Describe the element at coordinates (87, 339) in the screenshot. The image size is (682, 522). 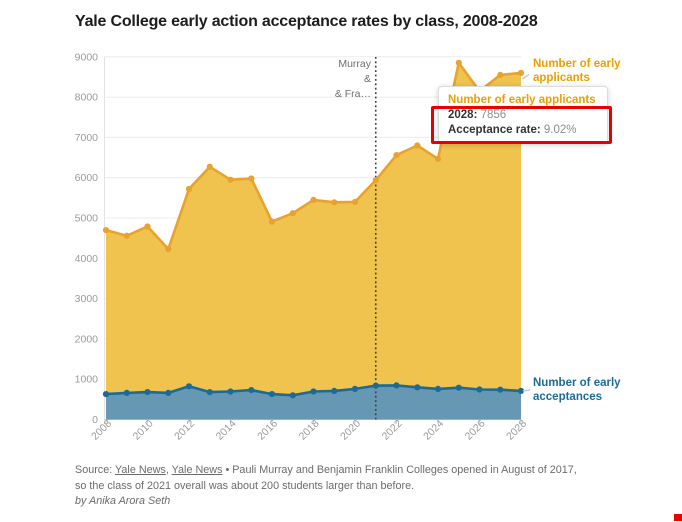
I see `y-tick-label: 2000` at that location.